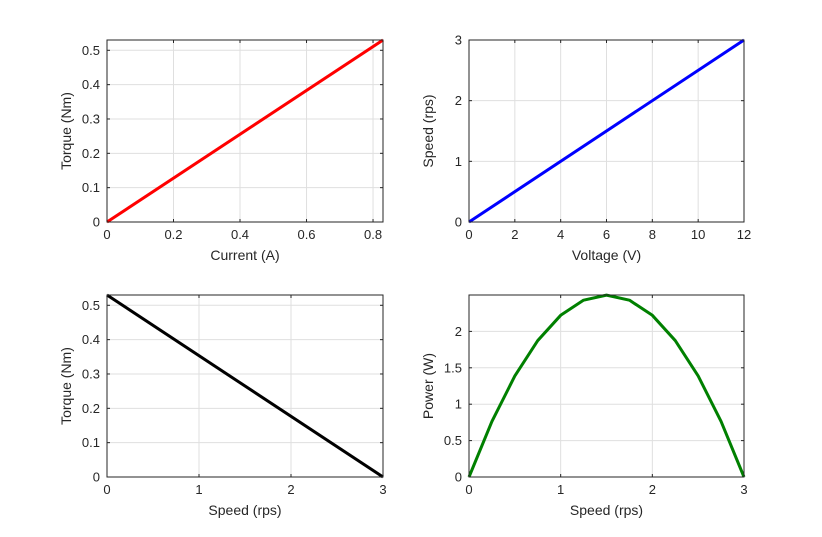 This screenshot has height=537, width=822. Describe the element at coordinates (458, 40) in the screenshot. I see `y-tick-label: 3` at that location.